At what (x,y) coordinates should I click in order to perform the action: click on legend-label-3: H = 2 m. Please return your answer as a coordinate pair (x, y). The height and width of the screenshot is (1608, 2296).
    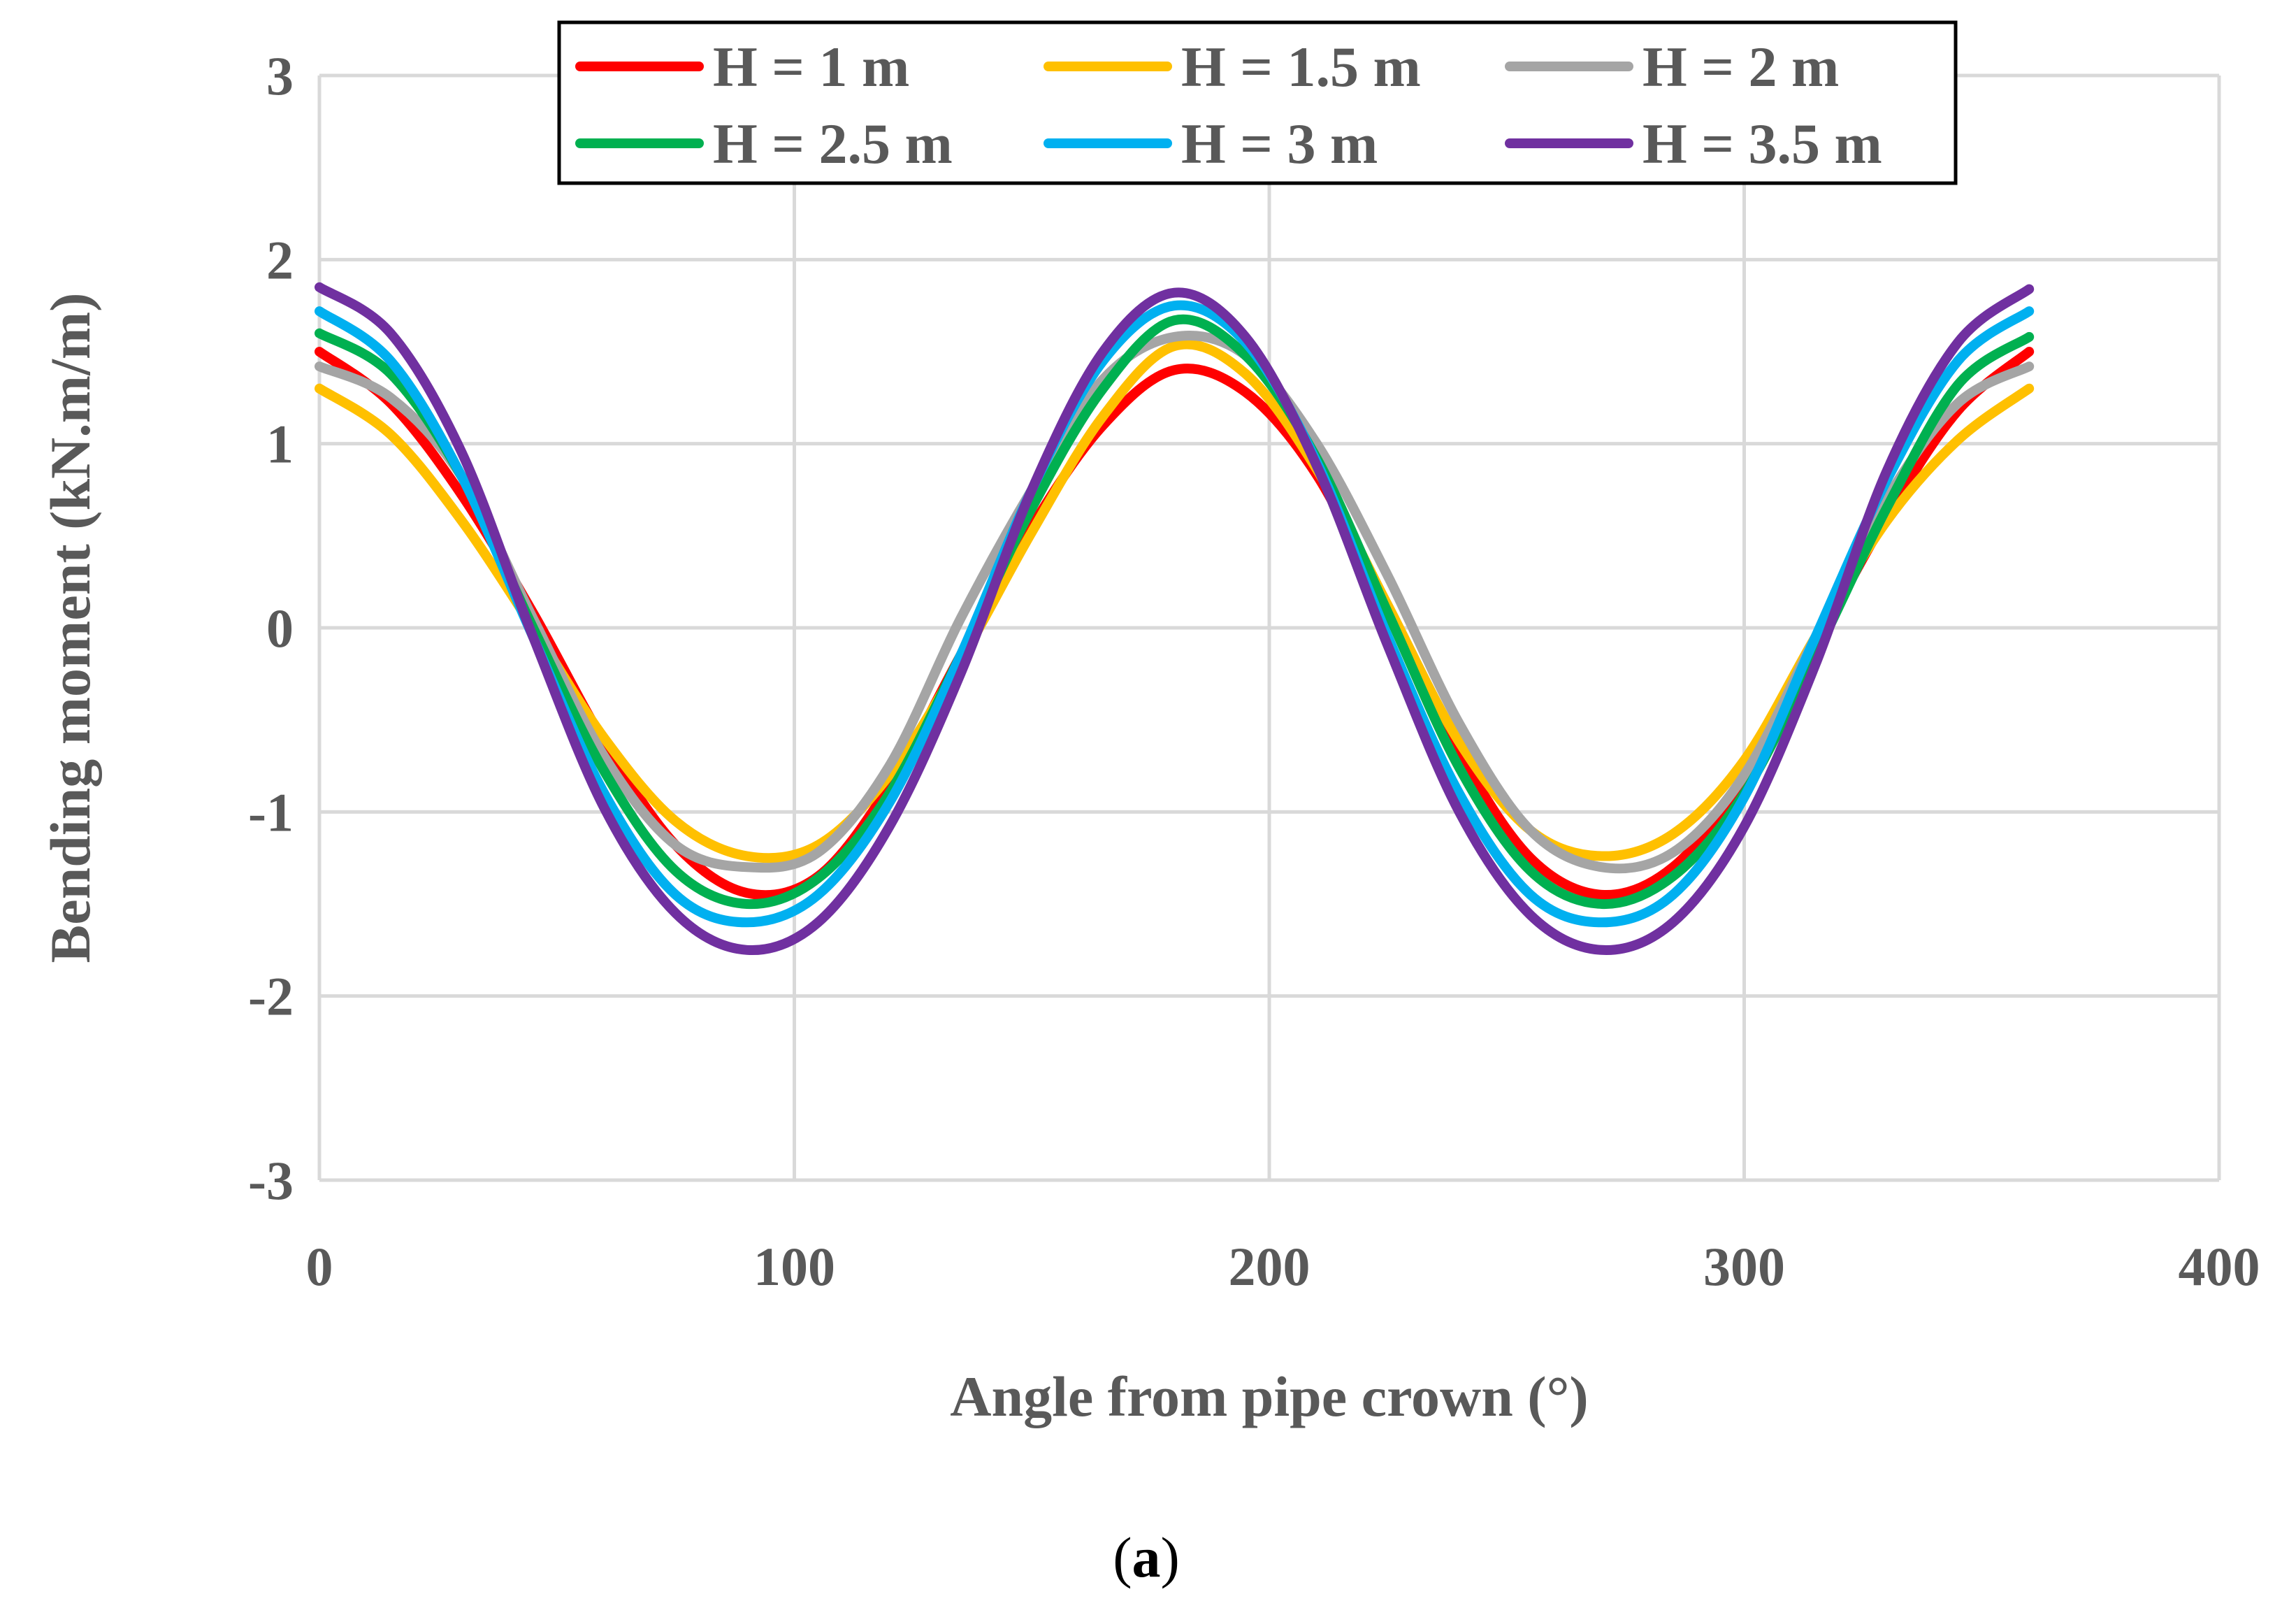
    Looking at the image, I should click on (1740, 67).